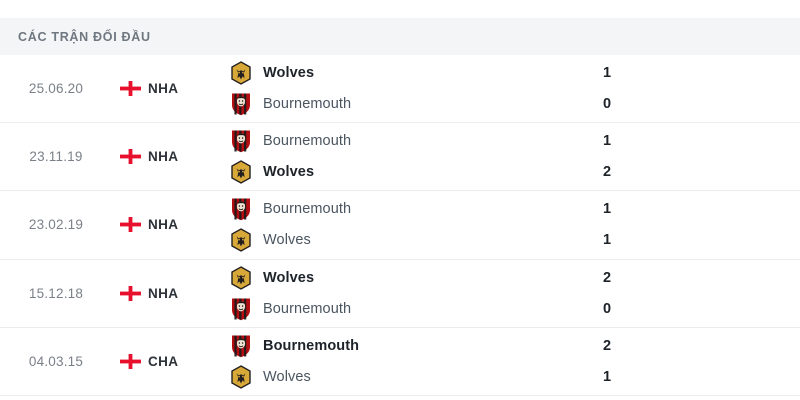 The image size is (800, 400). Describe the element at coordinates (56, 293) in the screenshot. I see `match-date: 15.12.18` at that location.